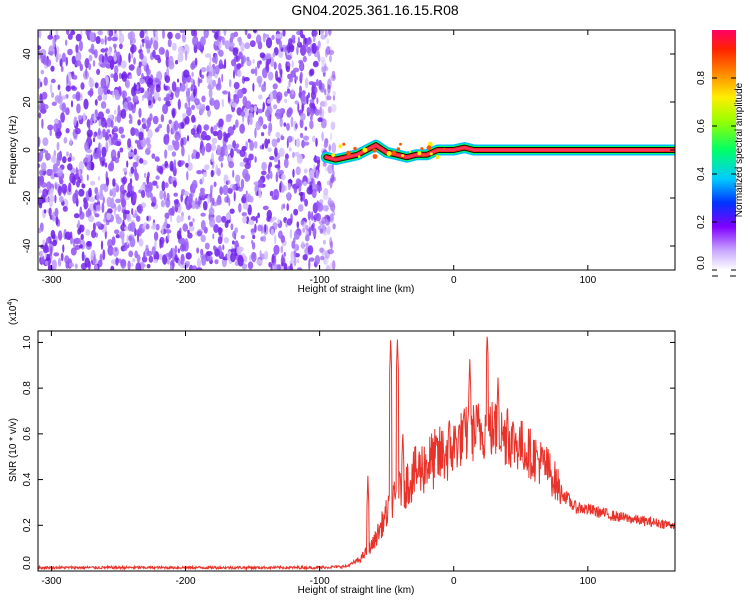 This screenshot has width=750, height=600. What do you see at coordinates (51, 581) in the screenshot?
I see `x-tick-label: -300` at bounding box center [51, 581].